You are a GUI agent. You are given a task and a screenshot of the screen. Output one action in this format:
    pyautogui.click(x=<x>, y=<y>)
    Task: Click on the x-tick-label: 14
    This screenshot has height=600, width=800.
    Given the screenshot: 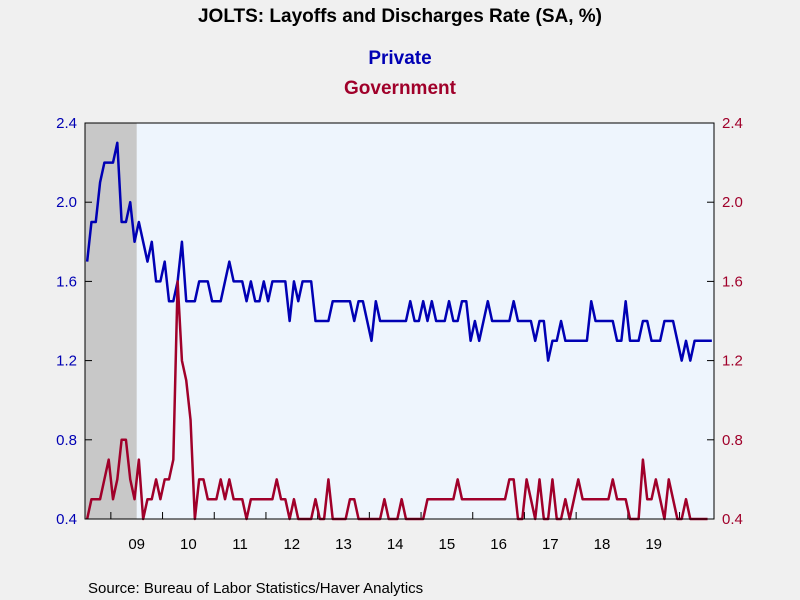 What is the action you would take?
    pyautogui.click(x=395, y=544)
    